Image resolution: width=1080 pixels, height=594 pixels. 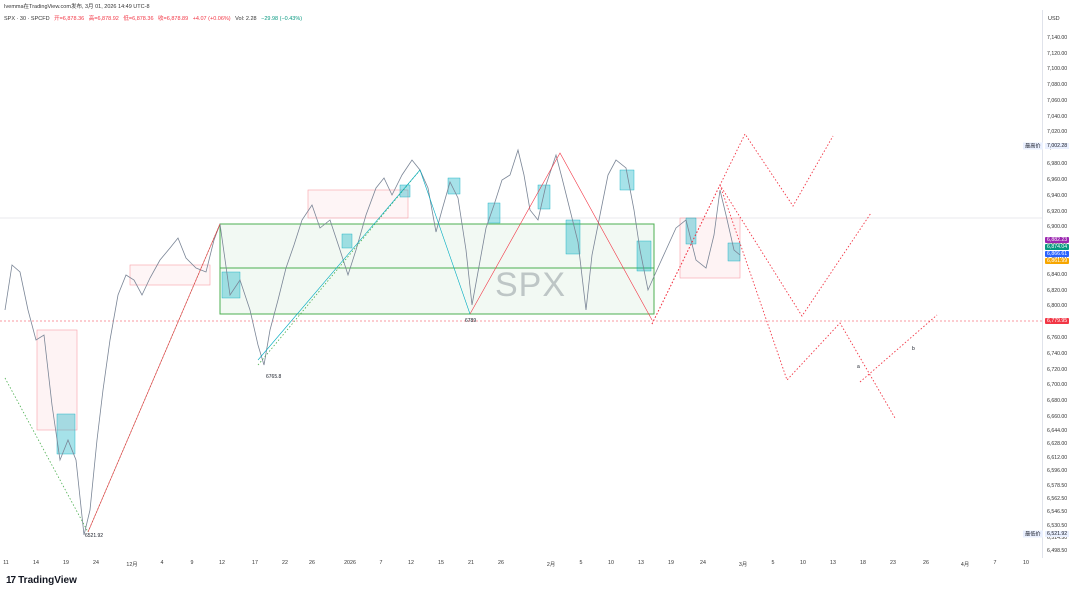 What do you see at coordinates (863, 563) in the screenshot?
I see `time-tick: 18` at bounding box center [863, 563].